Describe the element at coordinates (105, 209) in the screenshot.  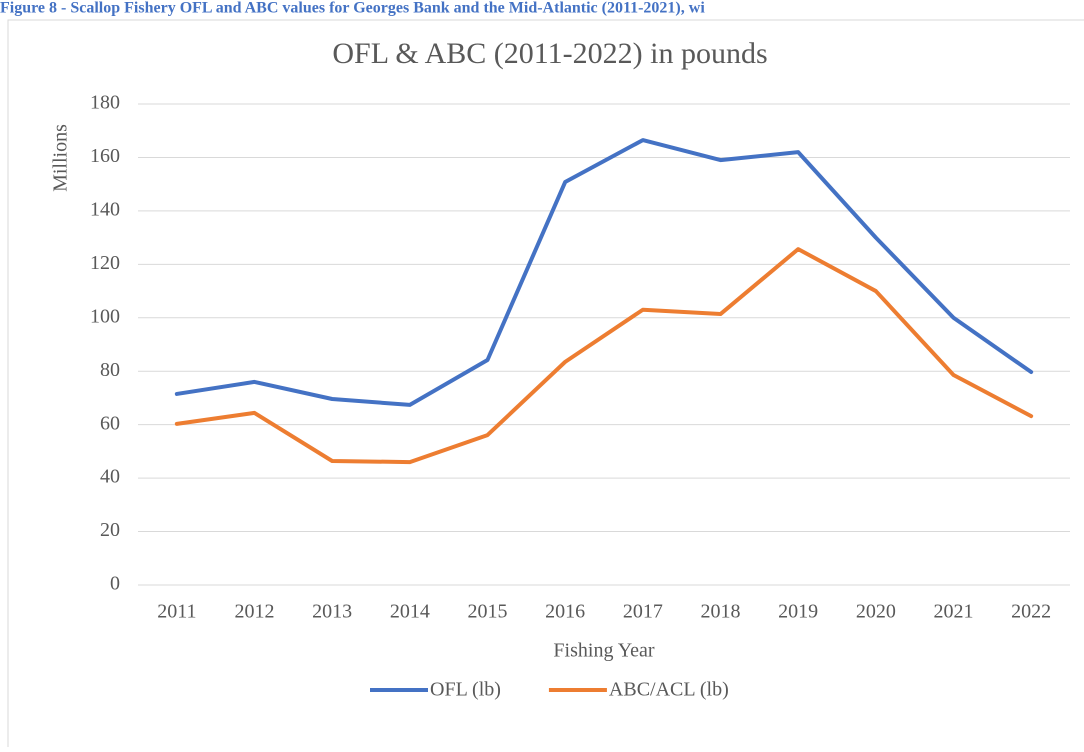
I see `y-tick-label: 140` at that location.